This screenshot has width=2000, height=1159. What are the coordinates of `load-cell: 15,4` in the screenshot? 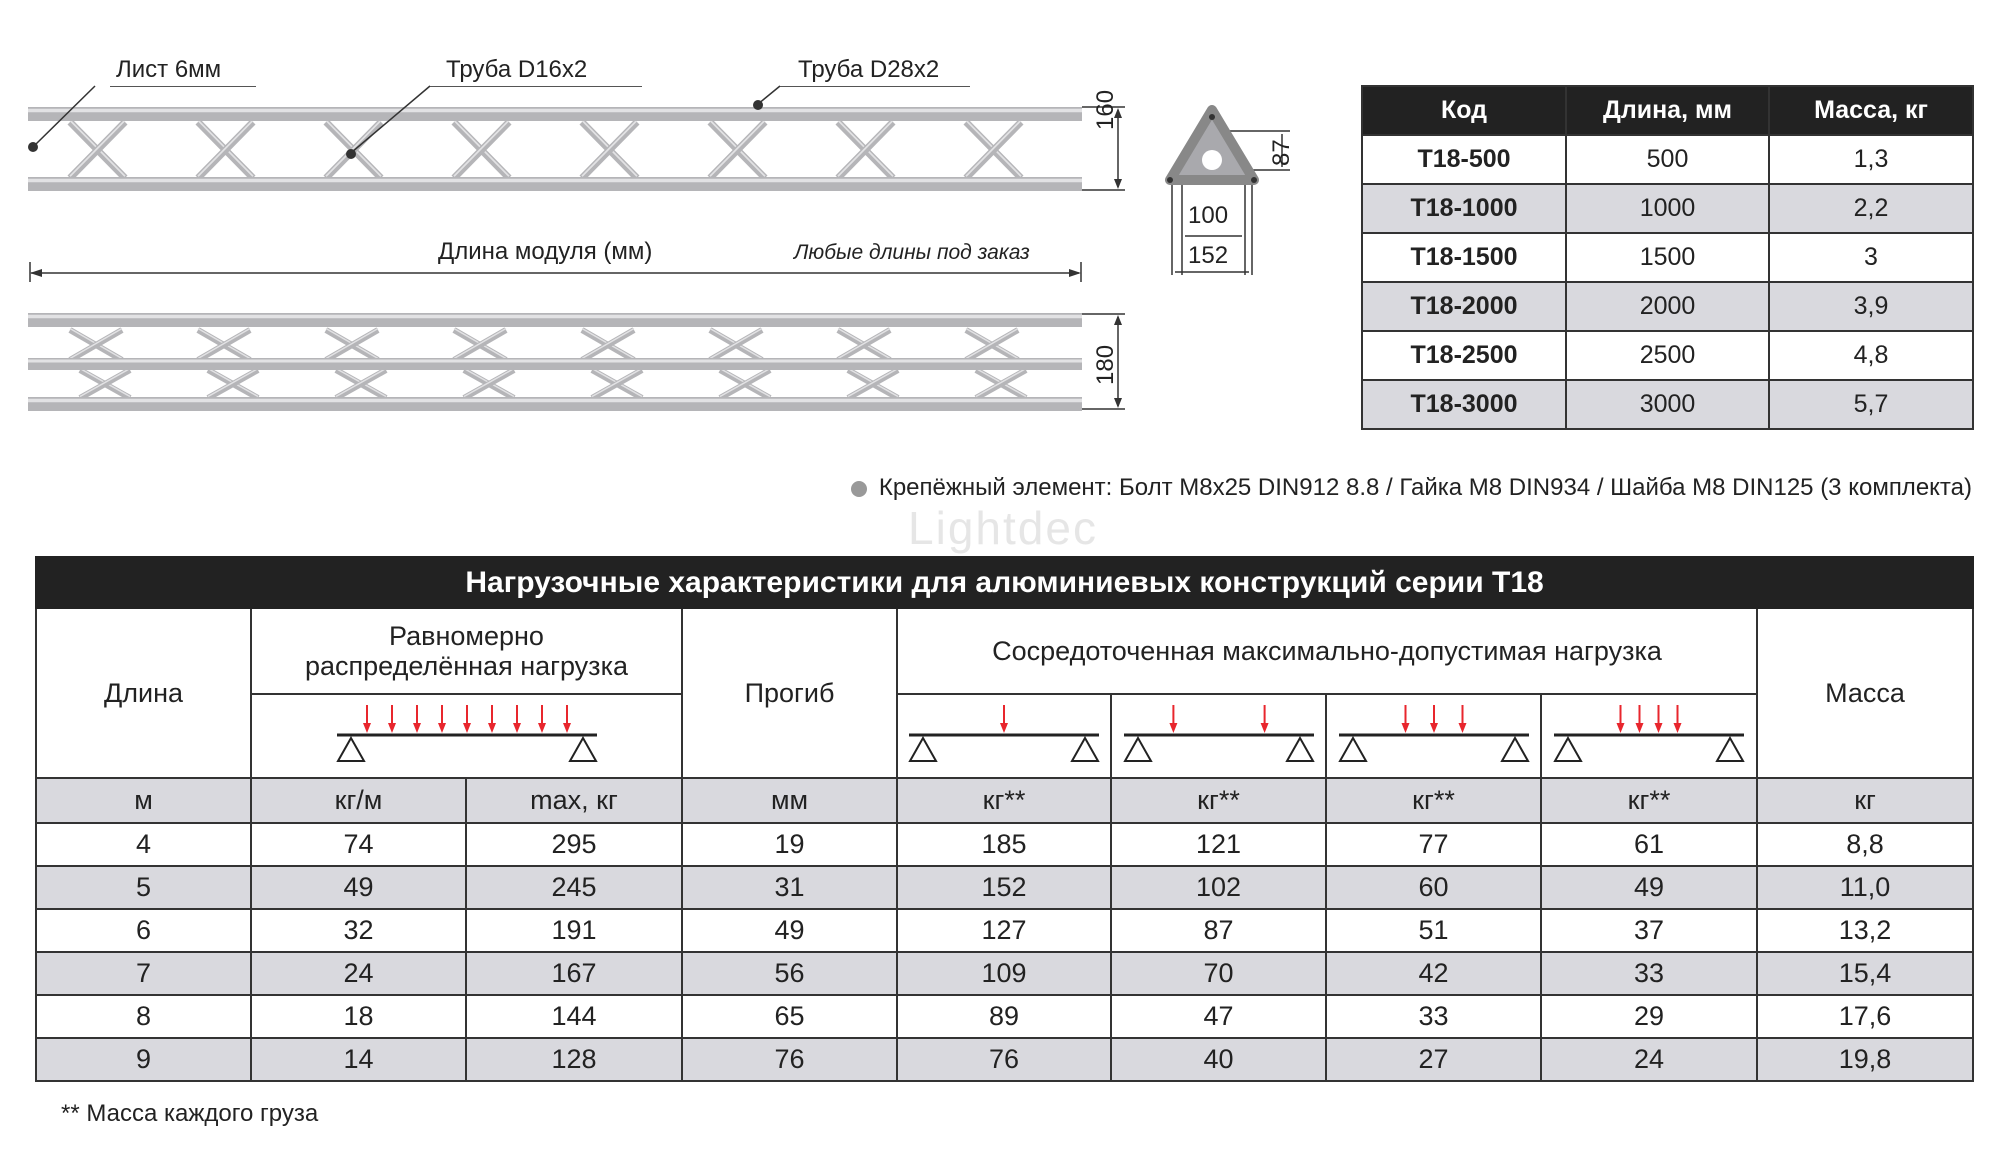 It's located at (1865, 973).